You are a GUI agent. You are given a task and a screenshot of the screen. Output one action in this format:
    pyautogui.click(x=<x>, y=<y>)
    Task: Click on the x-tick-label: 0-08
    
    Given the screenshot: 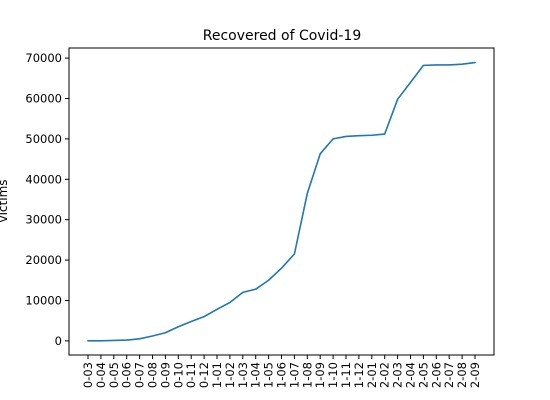 What is the action you would take?
    pyautogui.click(x=153, y=375)
    